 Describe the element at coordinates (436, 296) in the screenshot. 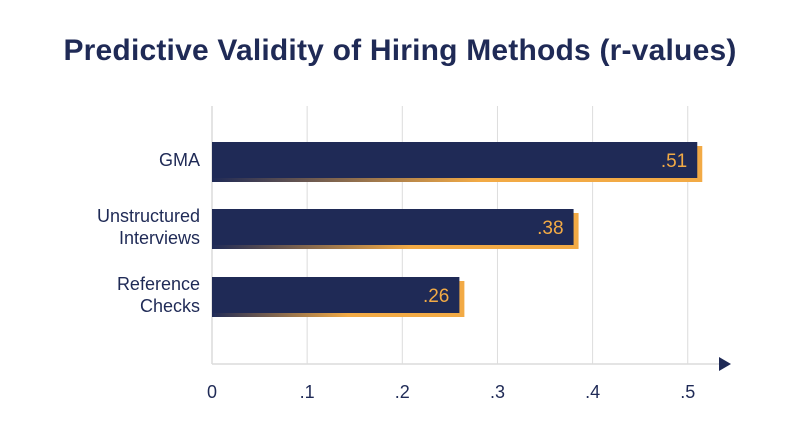

I see `data-label: .26` at that location.